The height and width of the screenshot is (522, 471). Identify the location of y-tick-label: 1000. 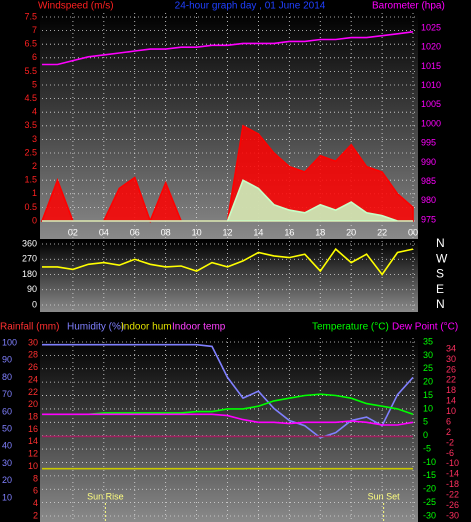
(431, 123).